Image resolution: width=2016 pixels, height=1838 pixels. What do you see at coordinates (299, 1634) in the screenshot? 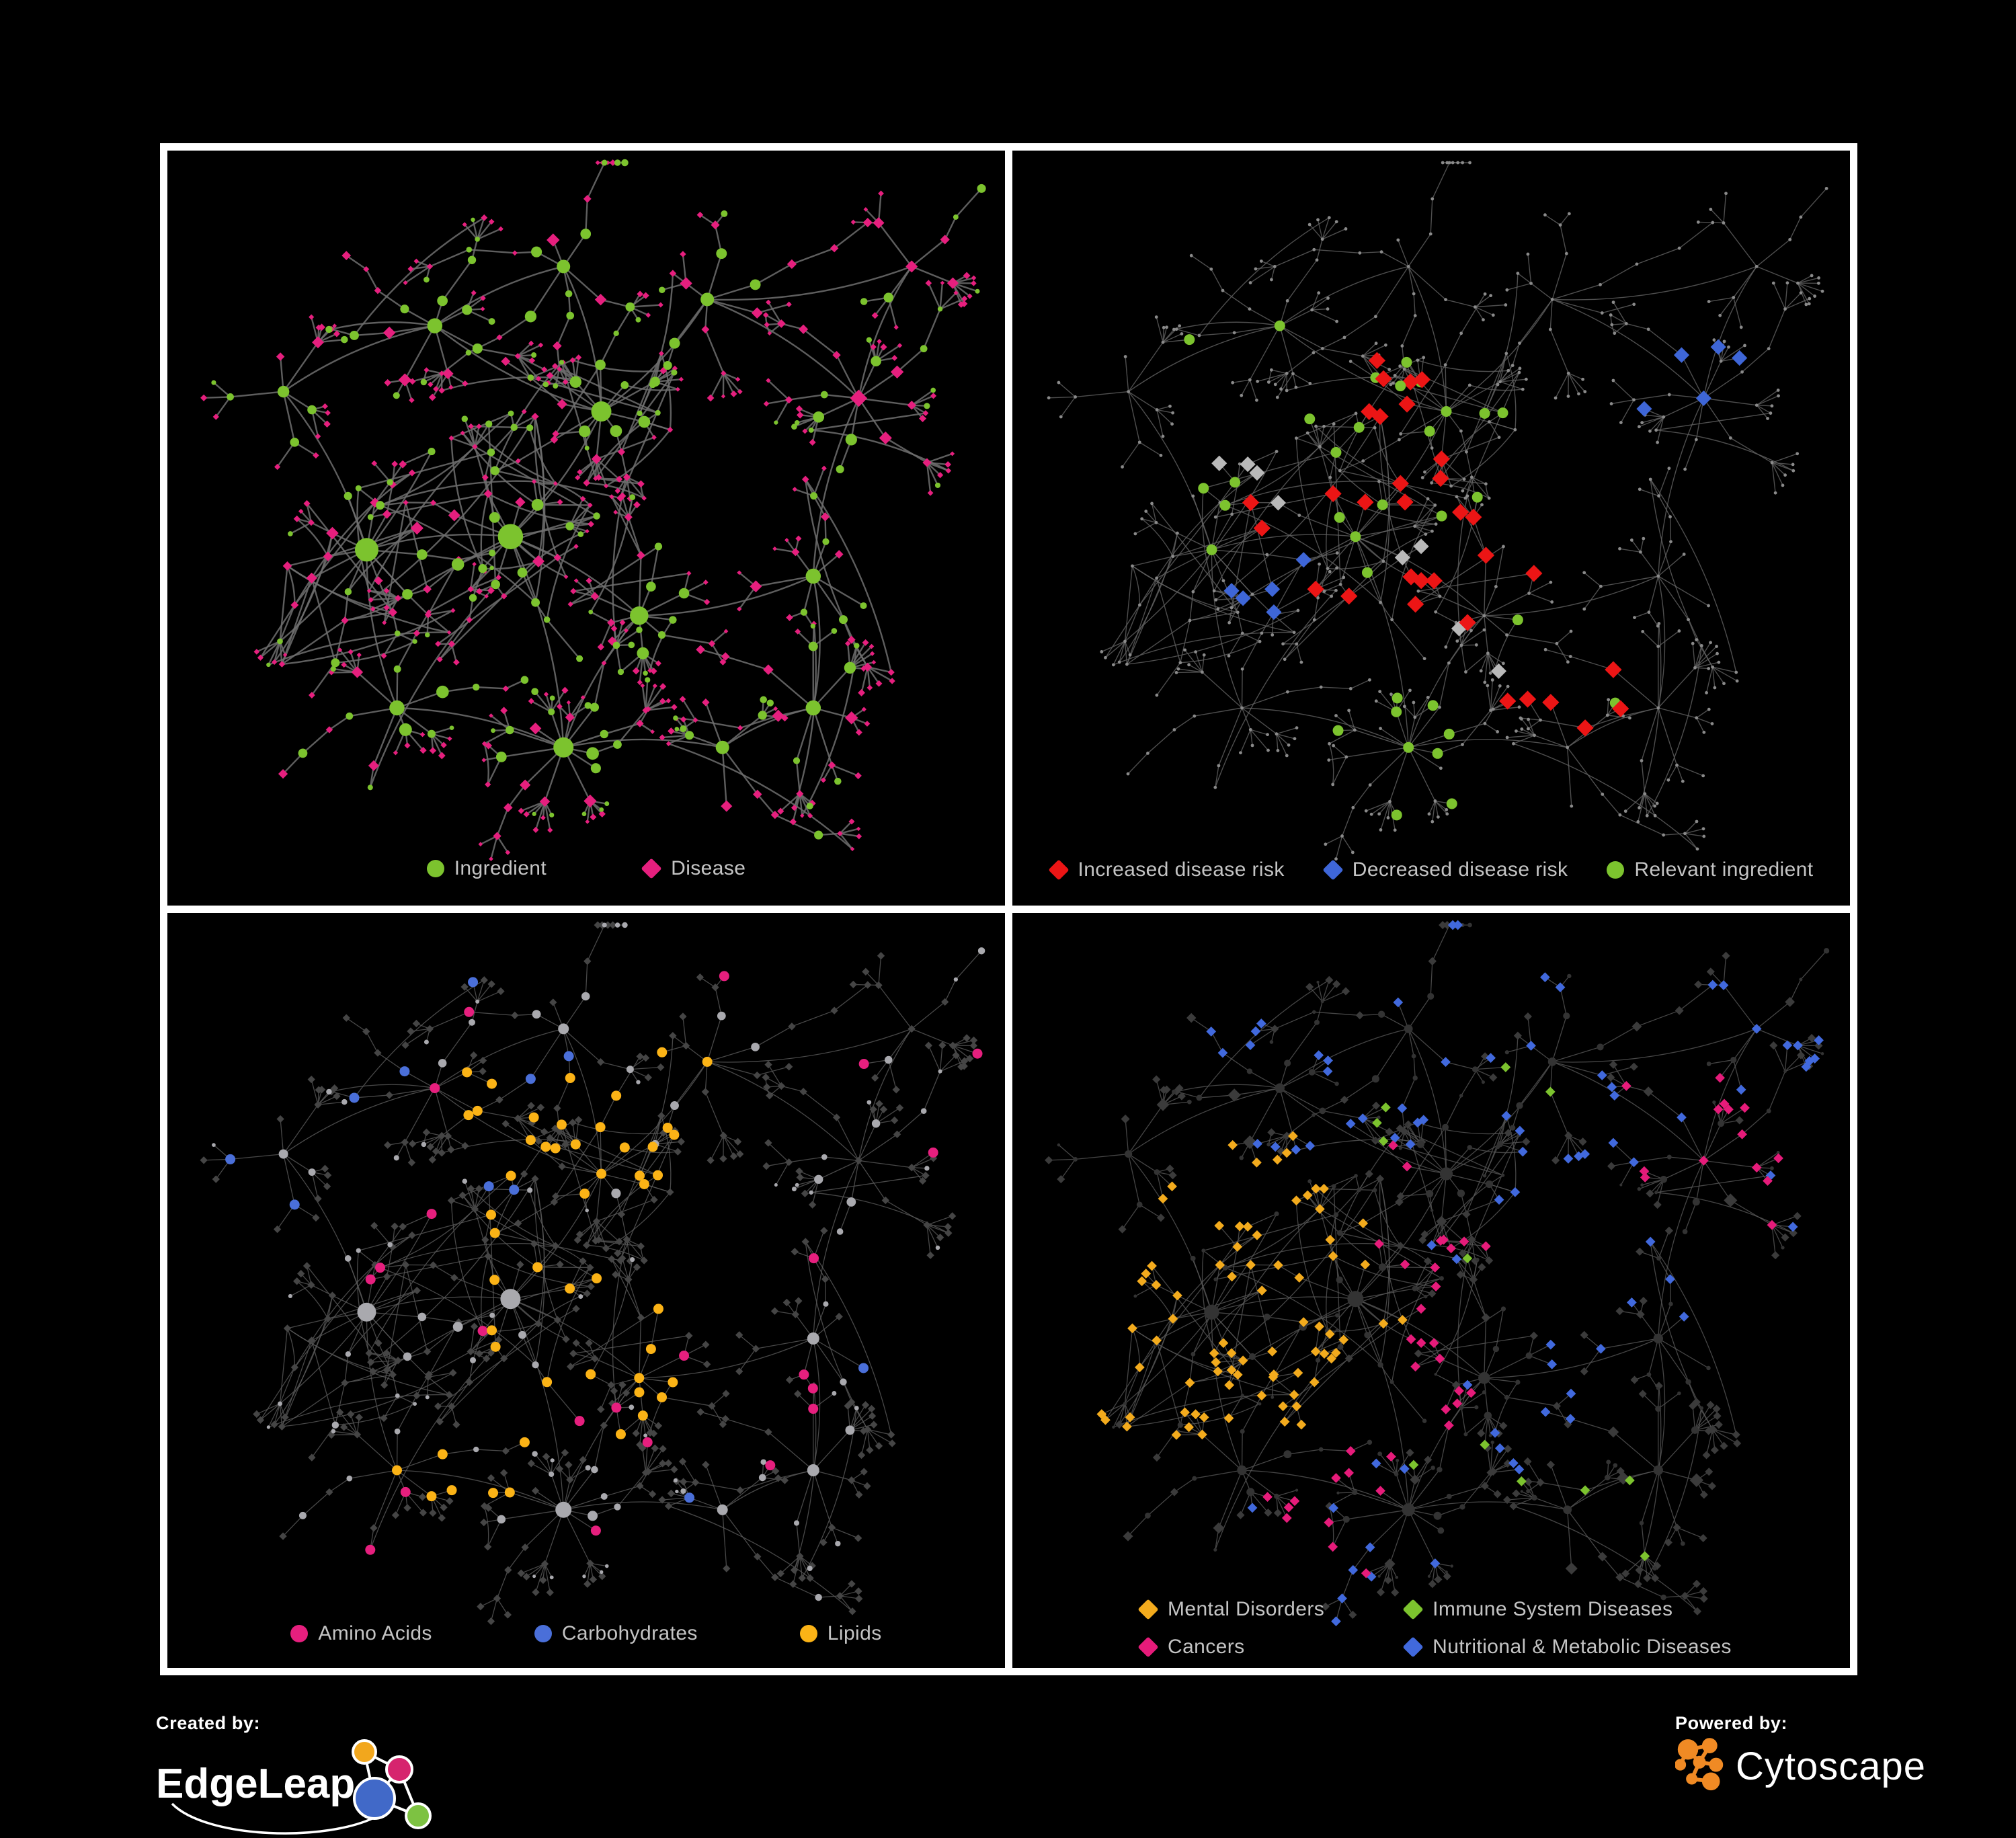
I see `amino-acids-legend-icon` at bounding box center [299, 1634].